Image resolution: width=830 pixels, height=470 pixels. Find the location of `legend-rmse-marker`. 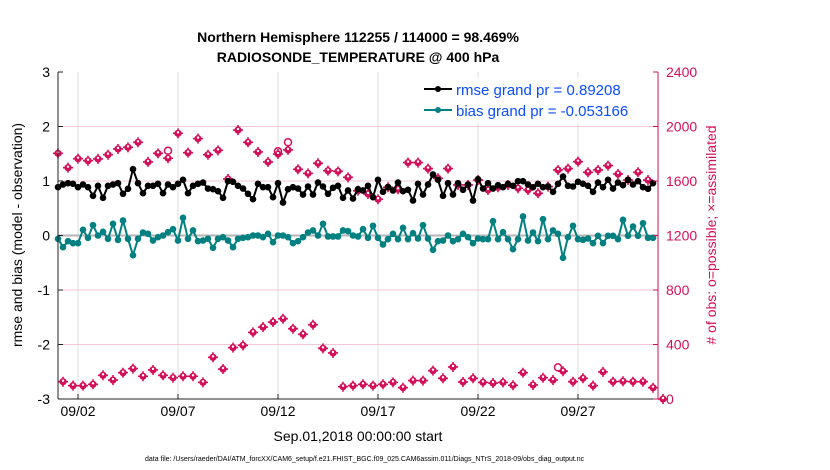

legend-rmse-marker is located at coordinates (438, 89).